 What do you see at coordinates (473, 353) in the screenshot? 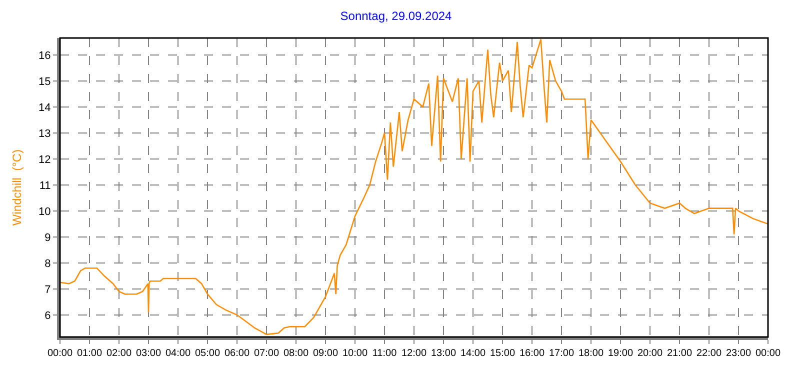
I see `x-tick-label: 14:00` at bounding box center [473, 353].